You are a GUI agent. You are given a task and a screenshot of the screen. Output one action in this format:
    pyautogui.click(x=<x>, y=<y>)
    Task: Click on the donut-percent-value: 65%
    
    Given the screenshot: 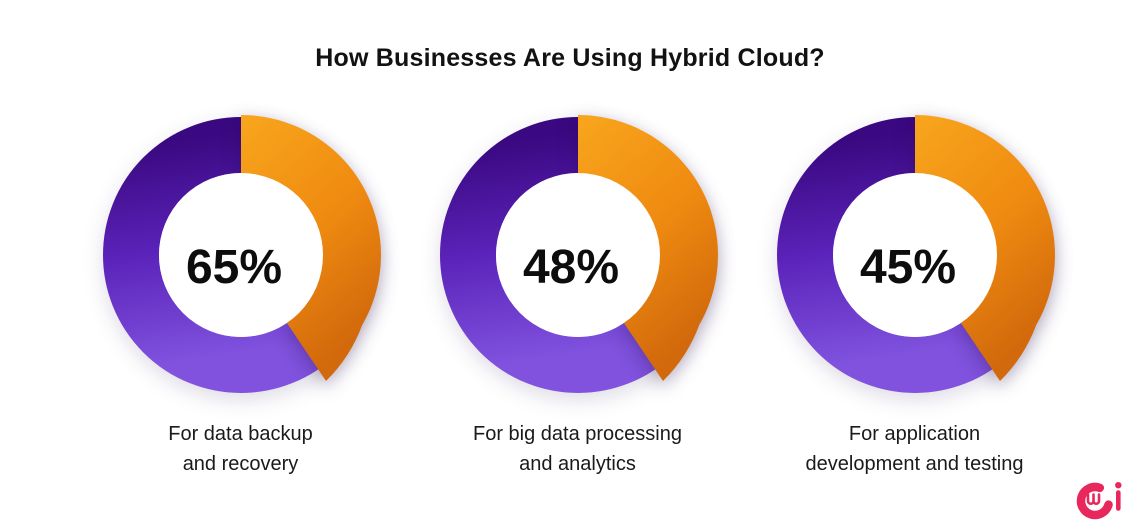 What is the action you would take?
    pyautogui.click(x=233, y=267)
    